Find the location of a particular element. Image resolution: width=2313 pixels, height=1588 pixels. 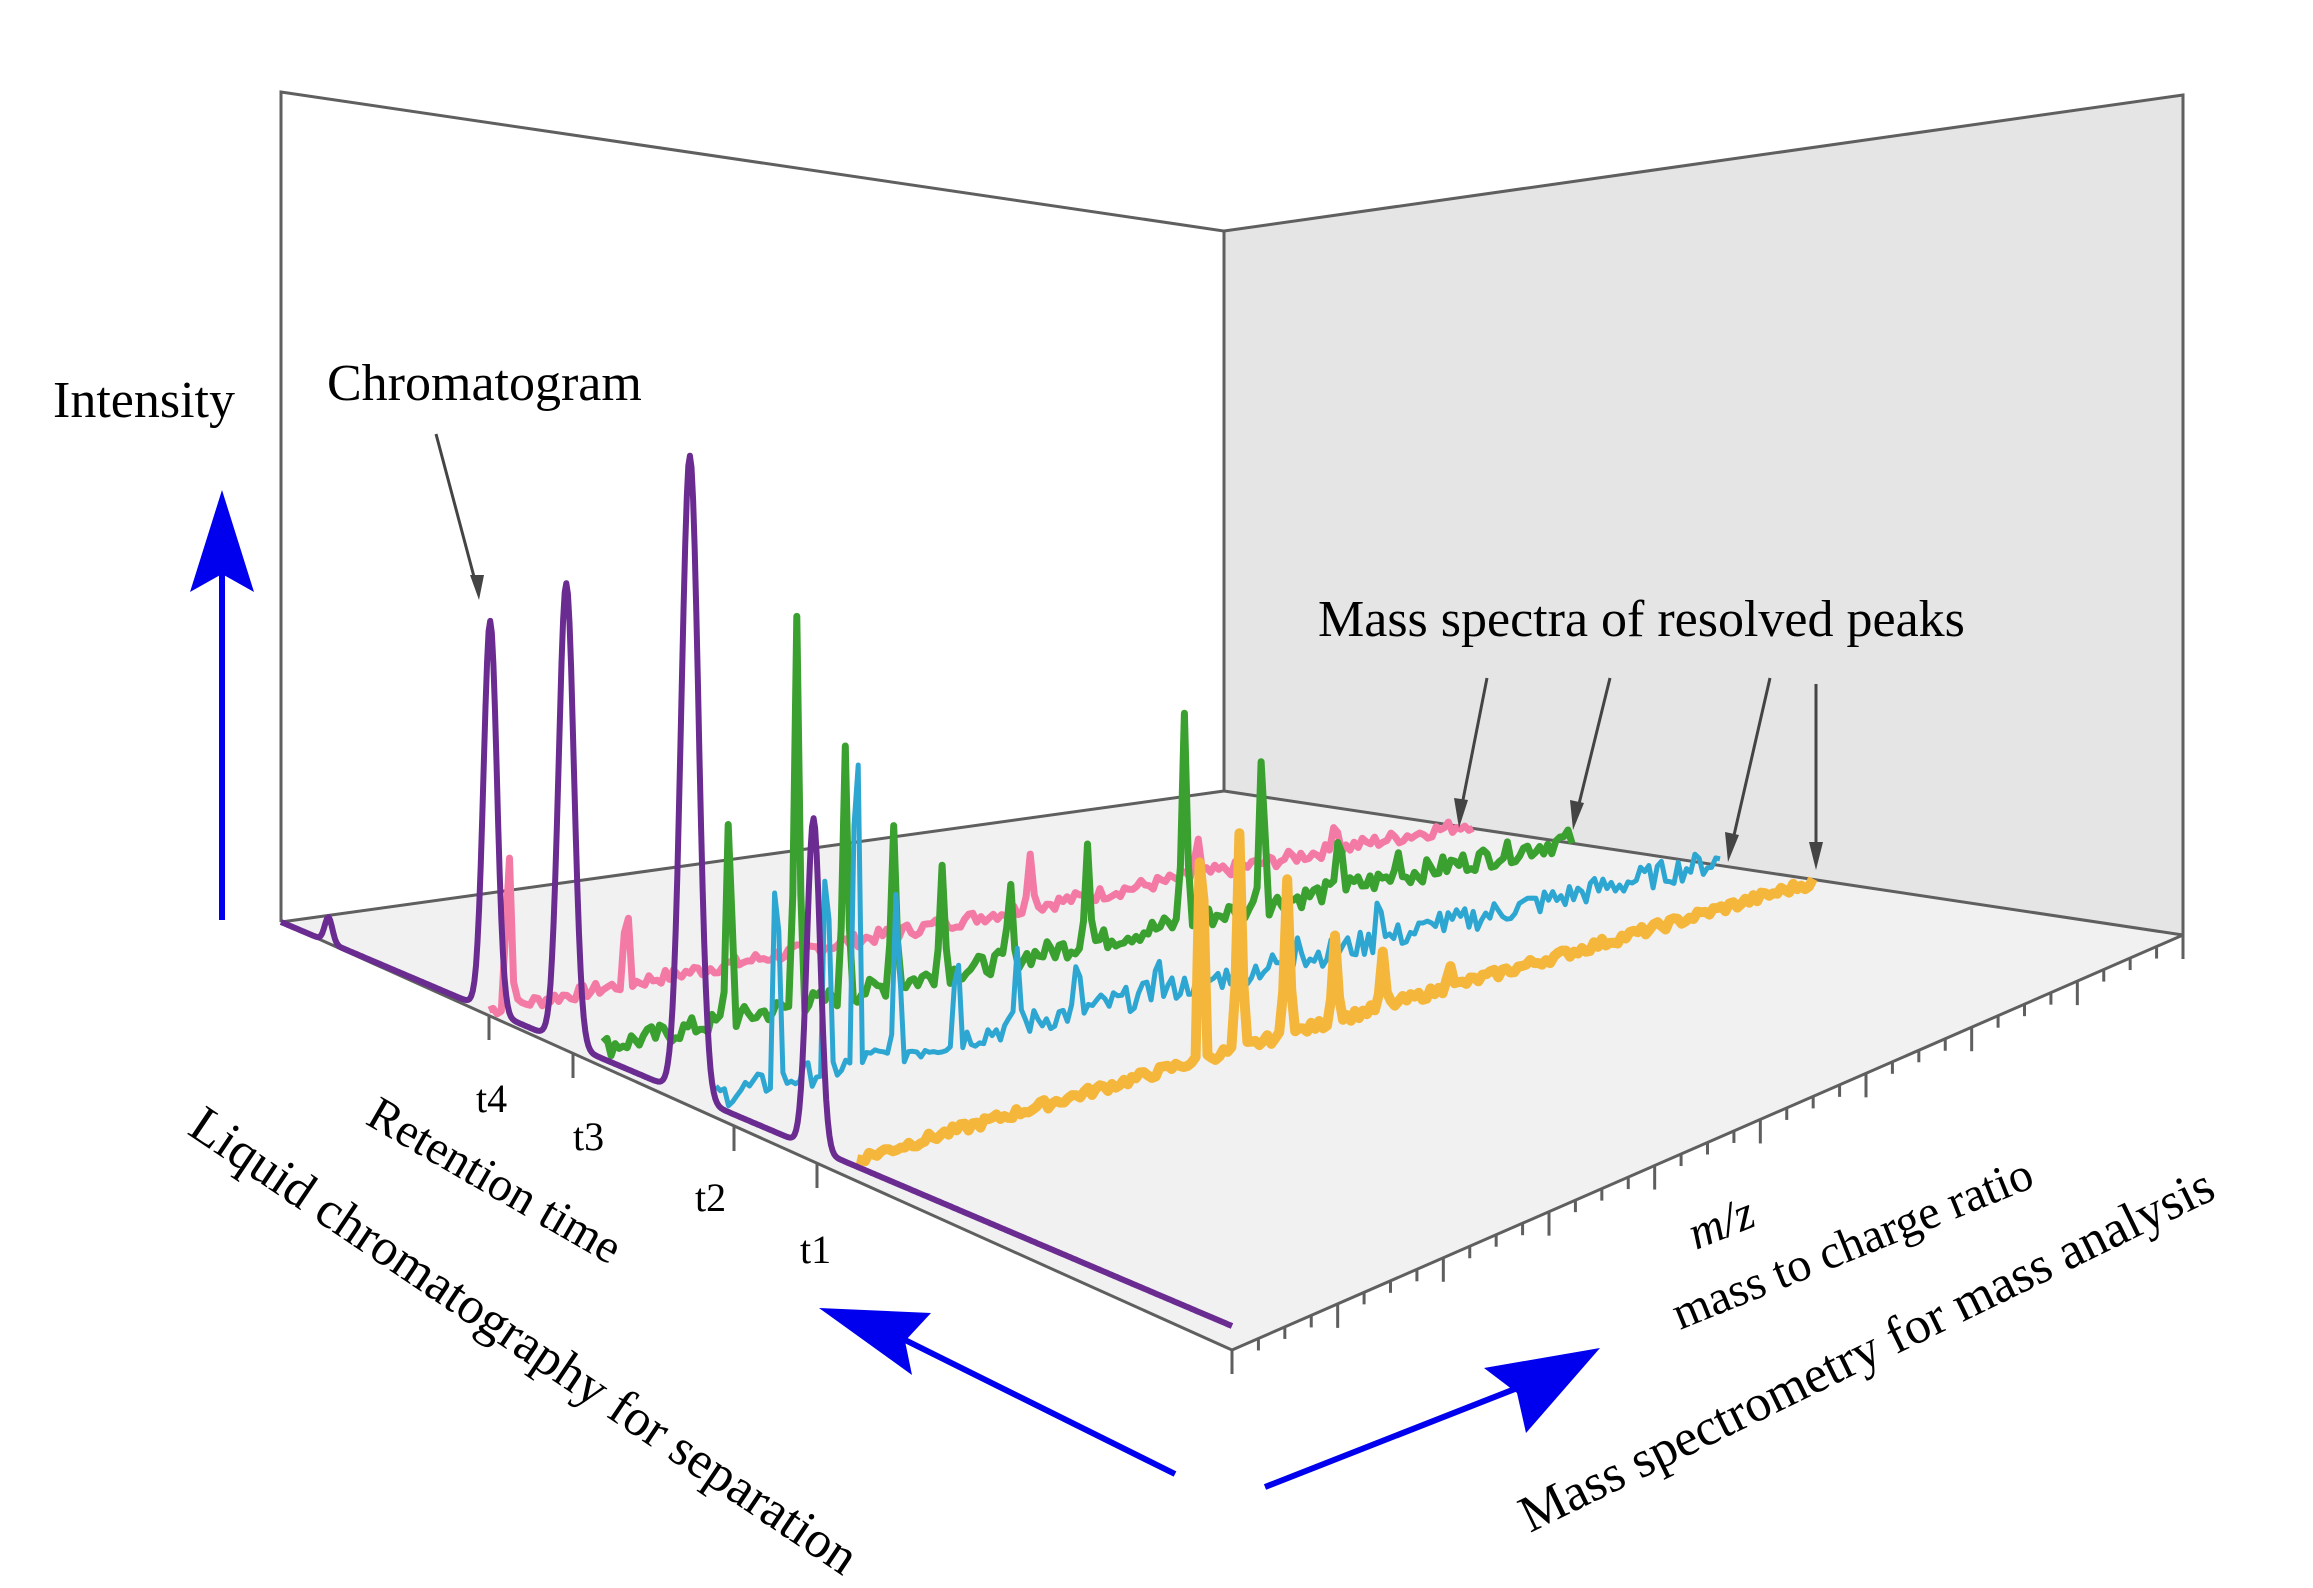

mass-spectrum-t4 is located at coordinates (981, 918).